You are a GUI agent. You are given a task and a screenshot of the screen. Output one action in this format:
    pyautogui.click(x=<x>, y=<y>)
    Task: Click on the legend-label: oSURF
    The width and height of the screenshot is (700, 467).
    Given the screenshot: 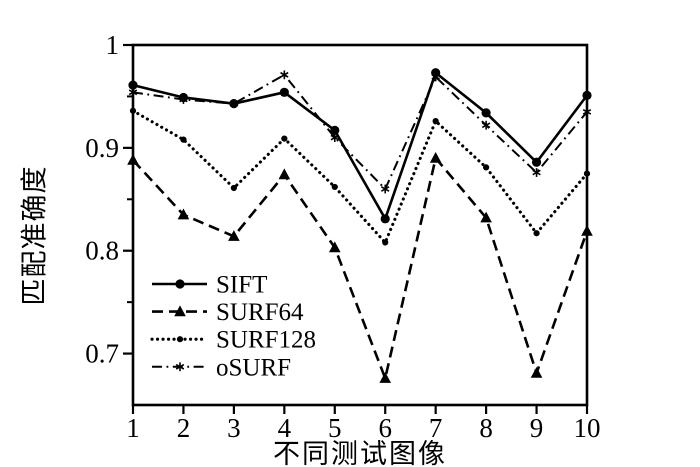 What is the action you would take?
    pyautogui.click(x=253, y=367)
    